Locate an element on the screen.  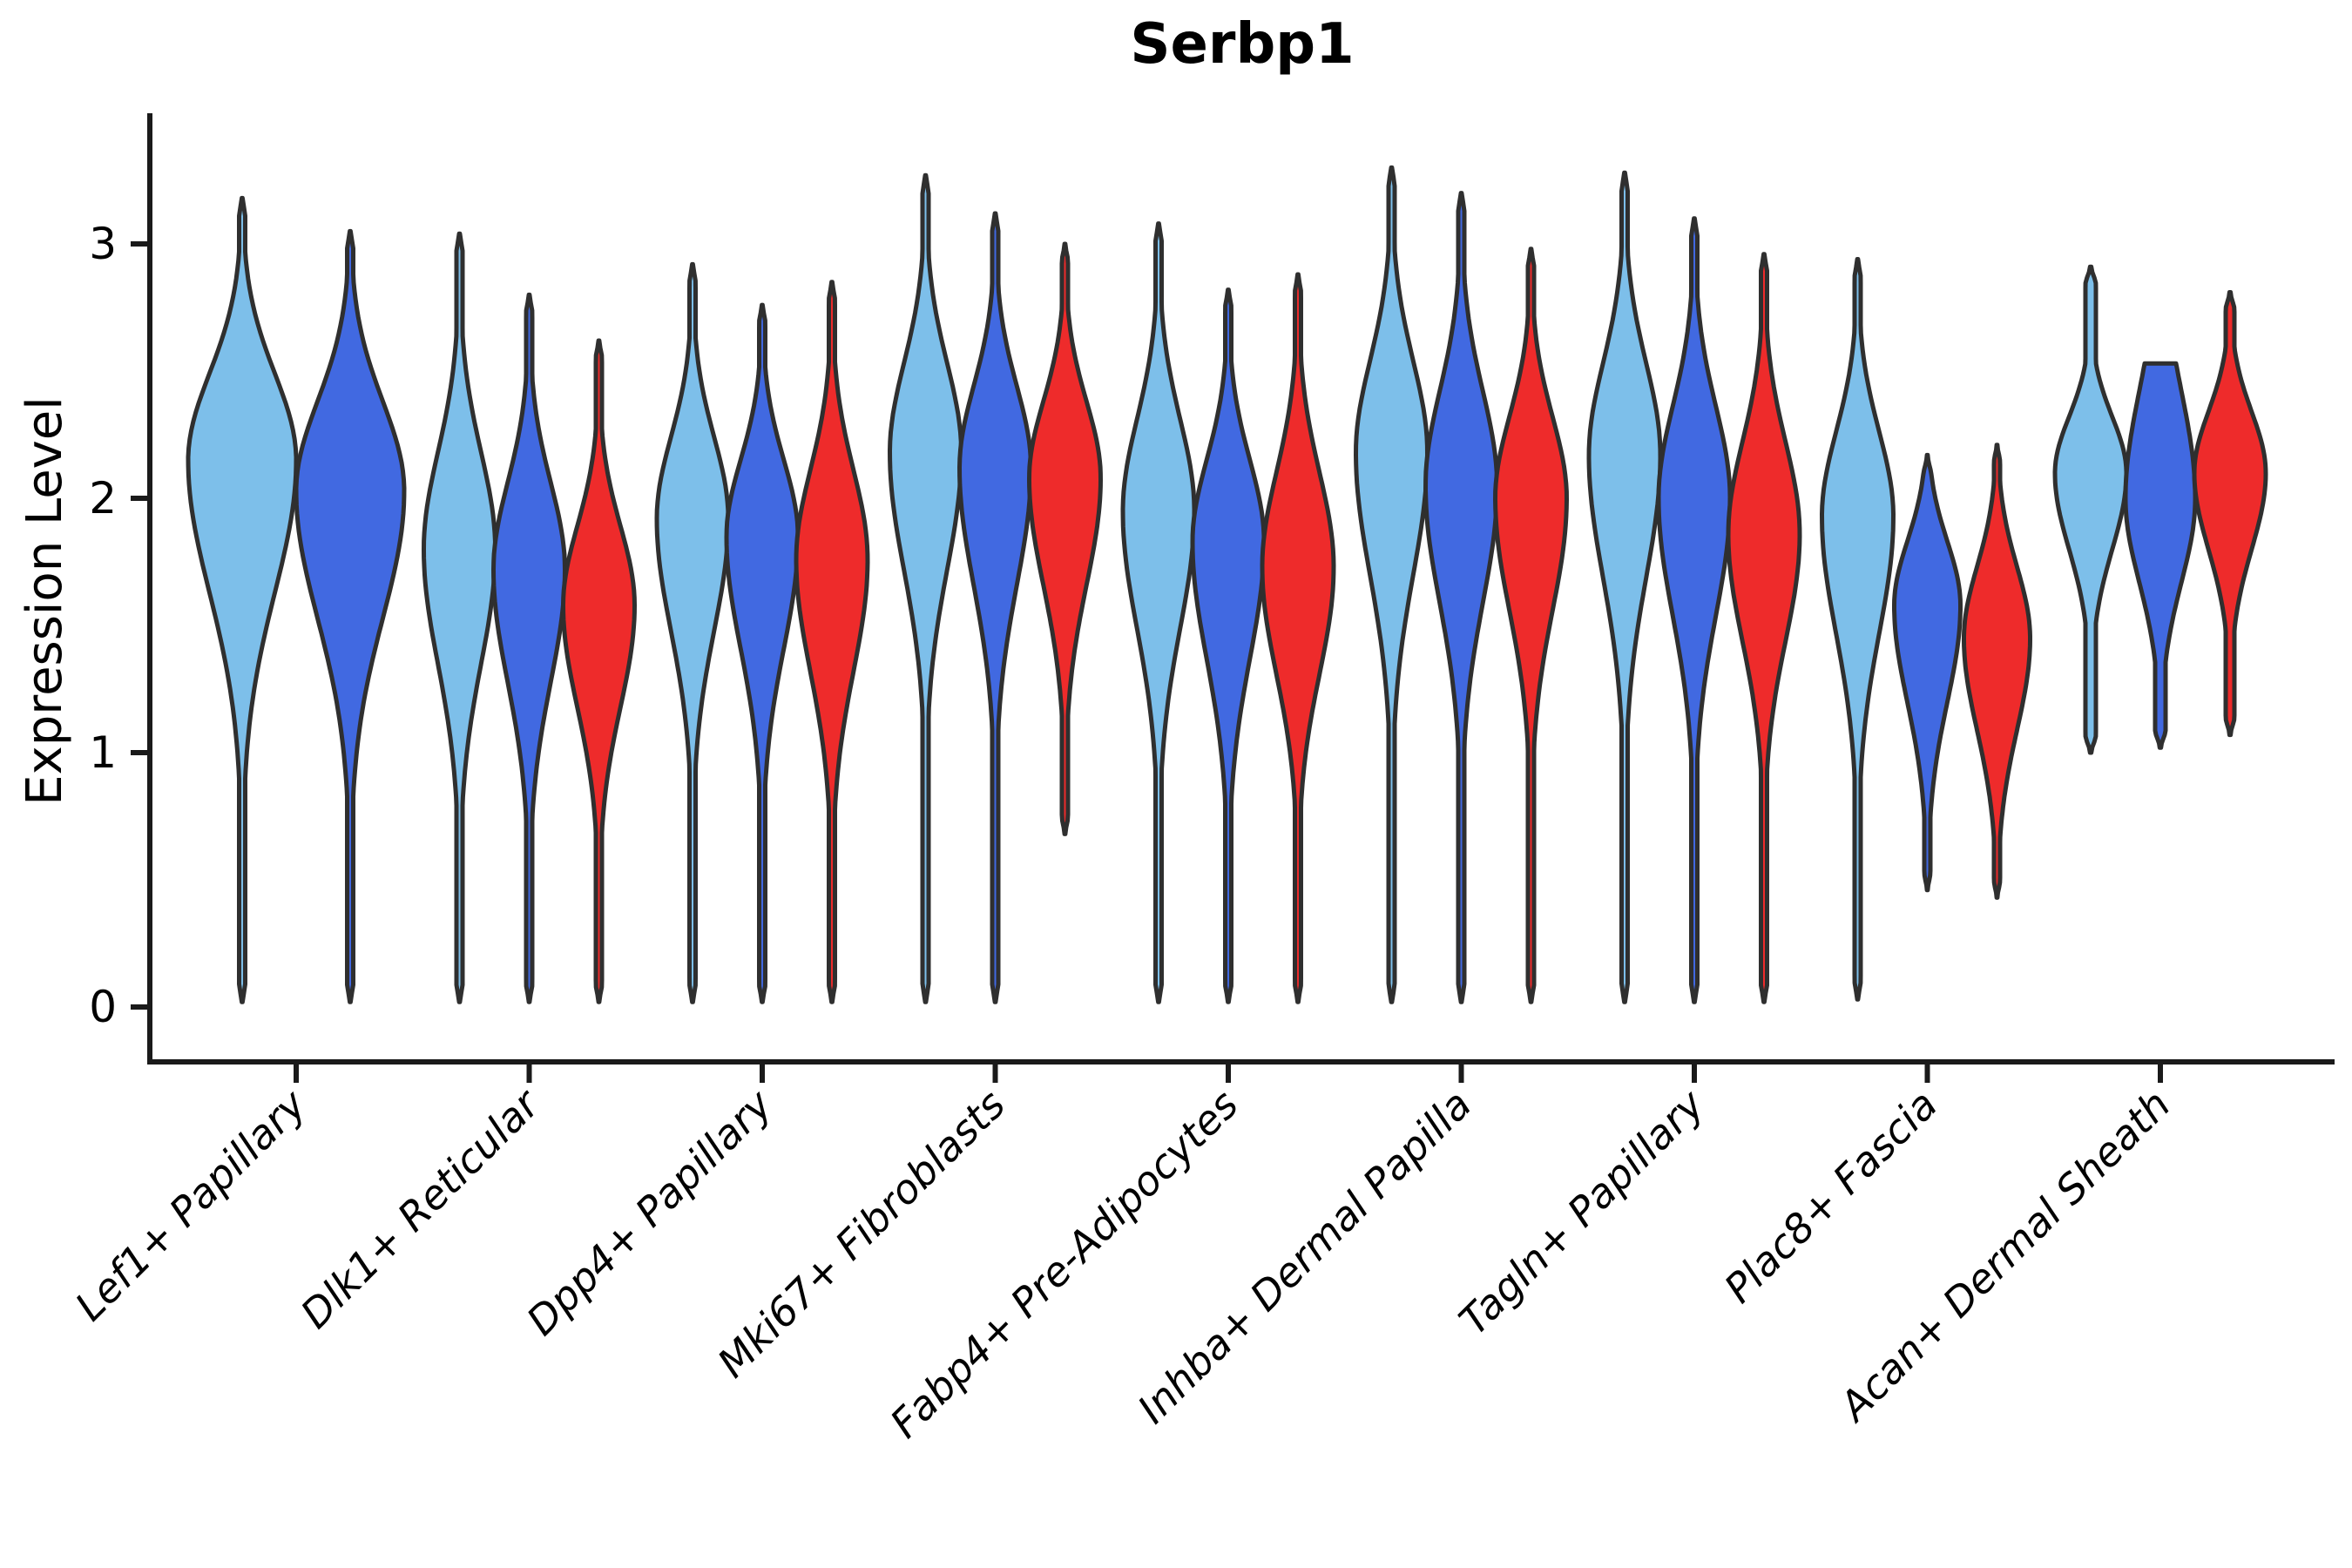
y-tick-label: 1 is located at coordinates (103, 752).